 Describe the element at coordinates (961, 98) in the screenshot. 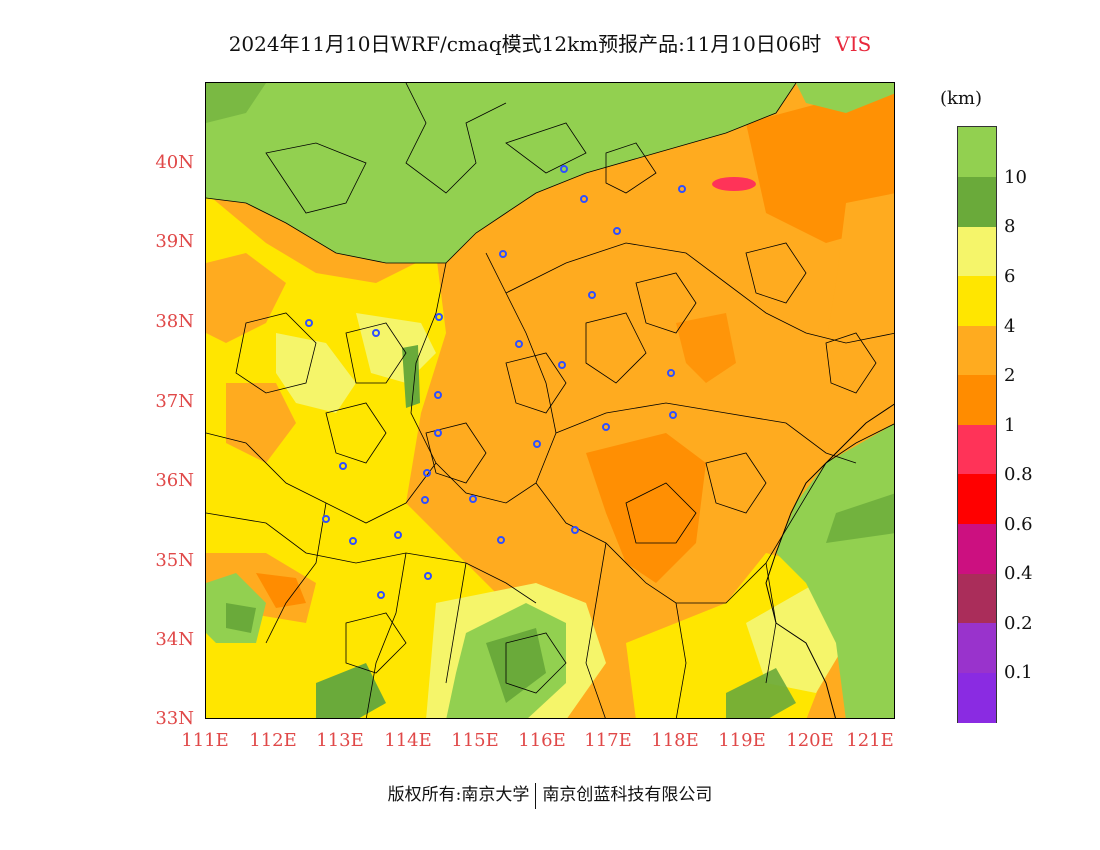

I see `legend-unit: (km)` at that location.